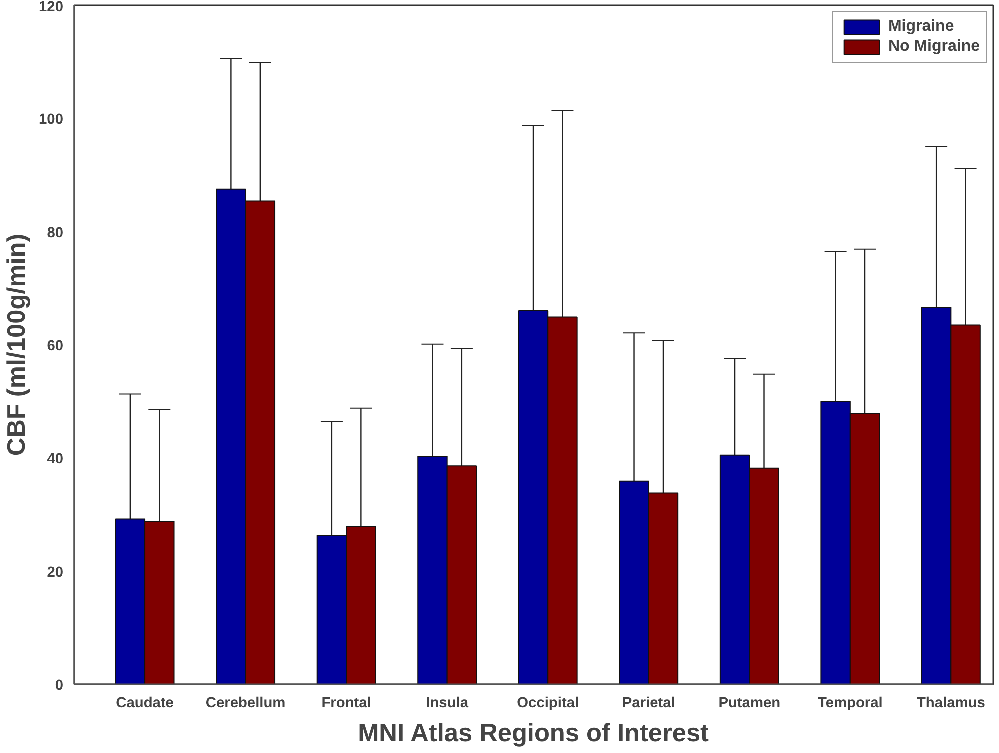 This screenshot has height=753, width=999. What do you see at coordinates (448, 704) in the screenshot?
I see `x-tick-label: Insula` at bounding box center [448, 704].